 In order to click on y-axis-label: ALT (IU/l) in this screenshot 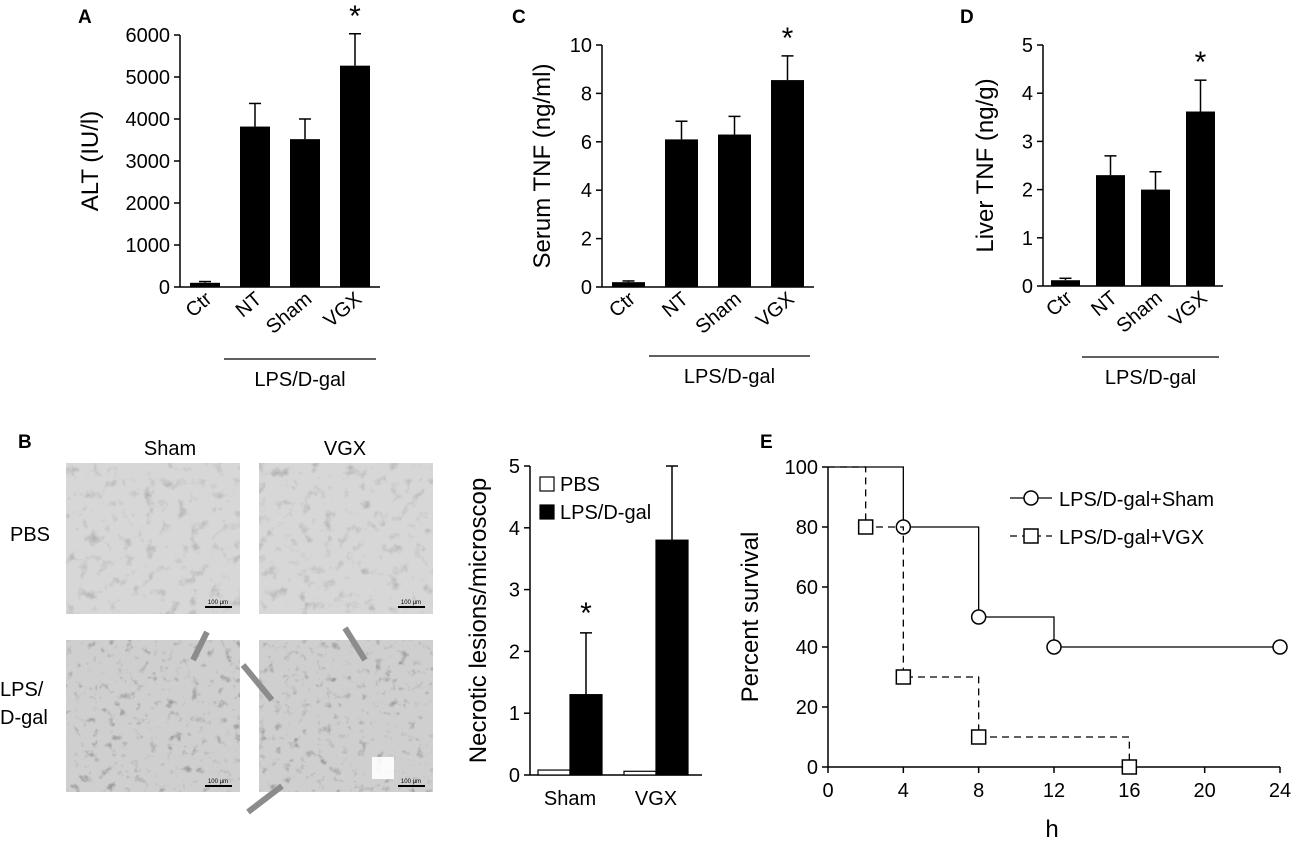, I will do `click(90, 161)`.